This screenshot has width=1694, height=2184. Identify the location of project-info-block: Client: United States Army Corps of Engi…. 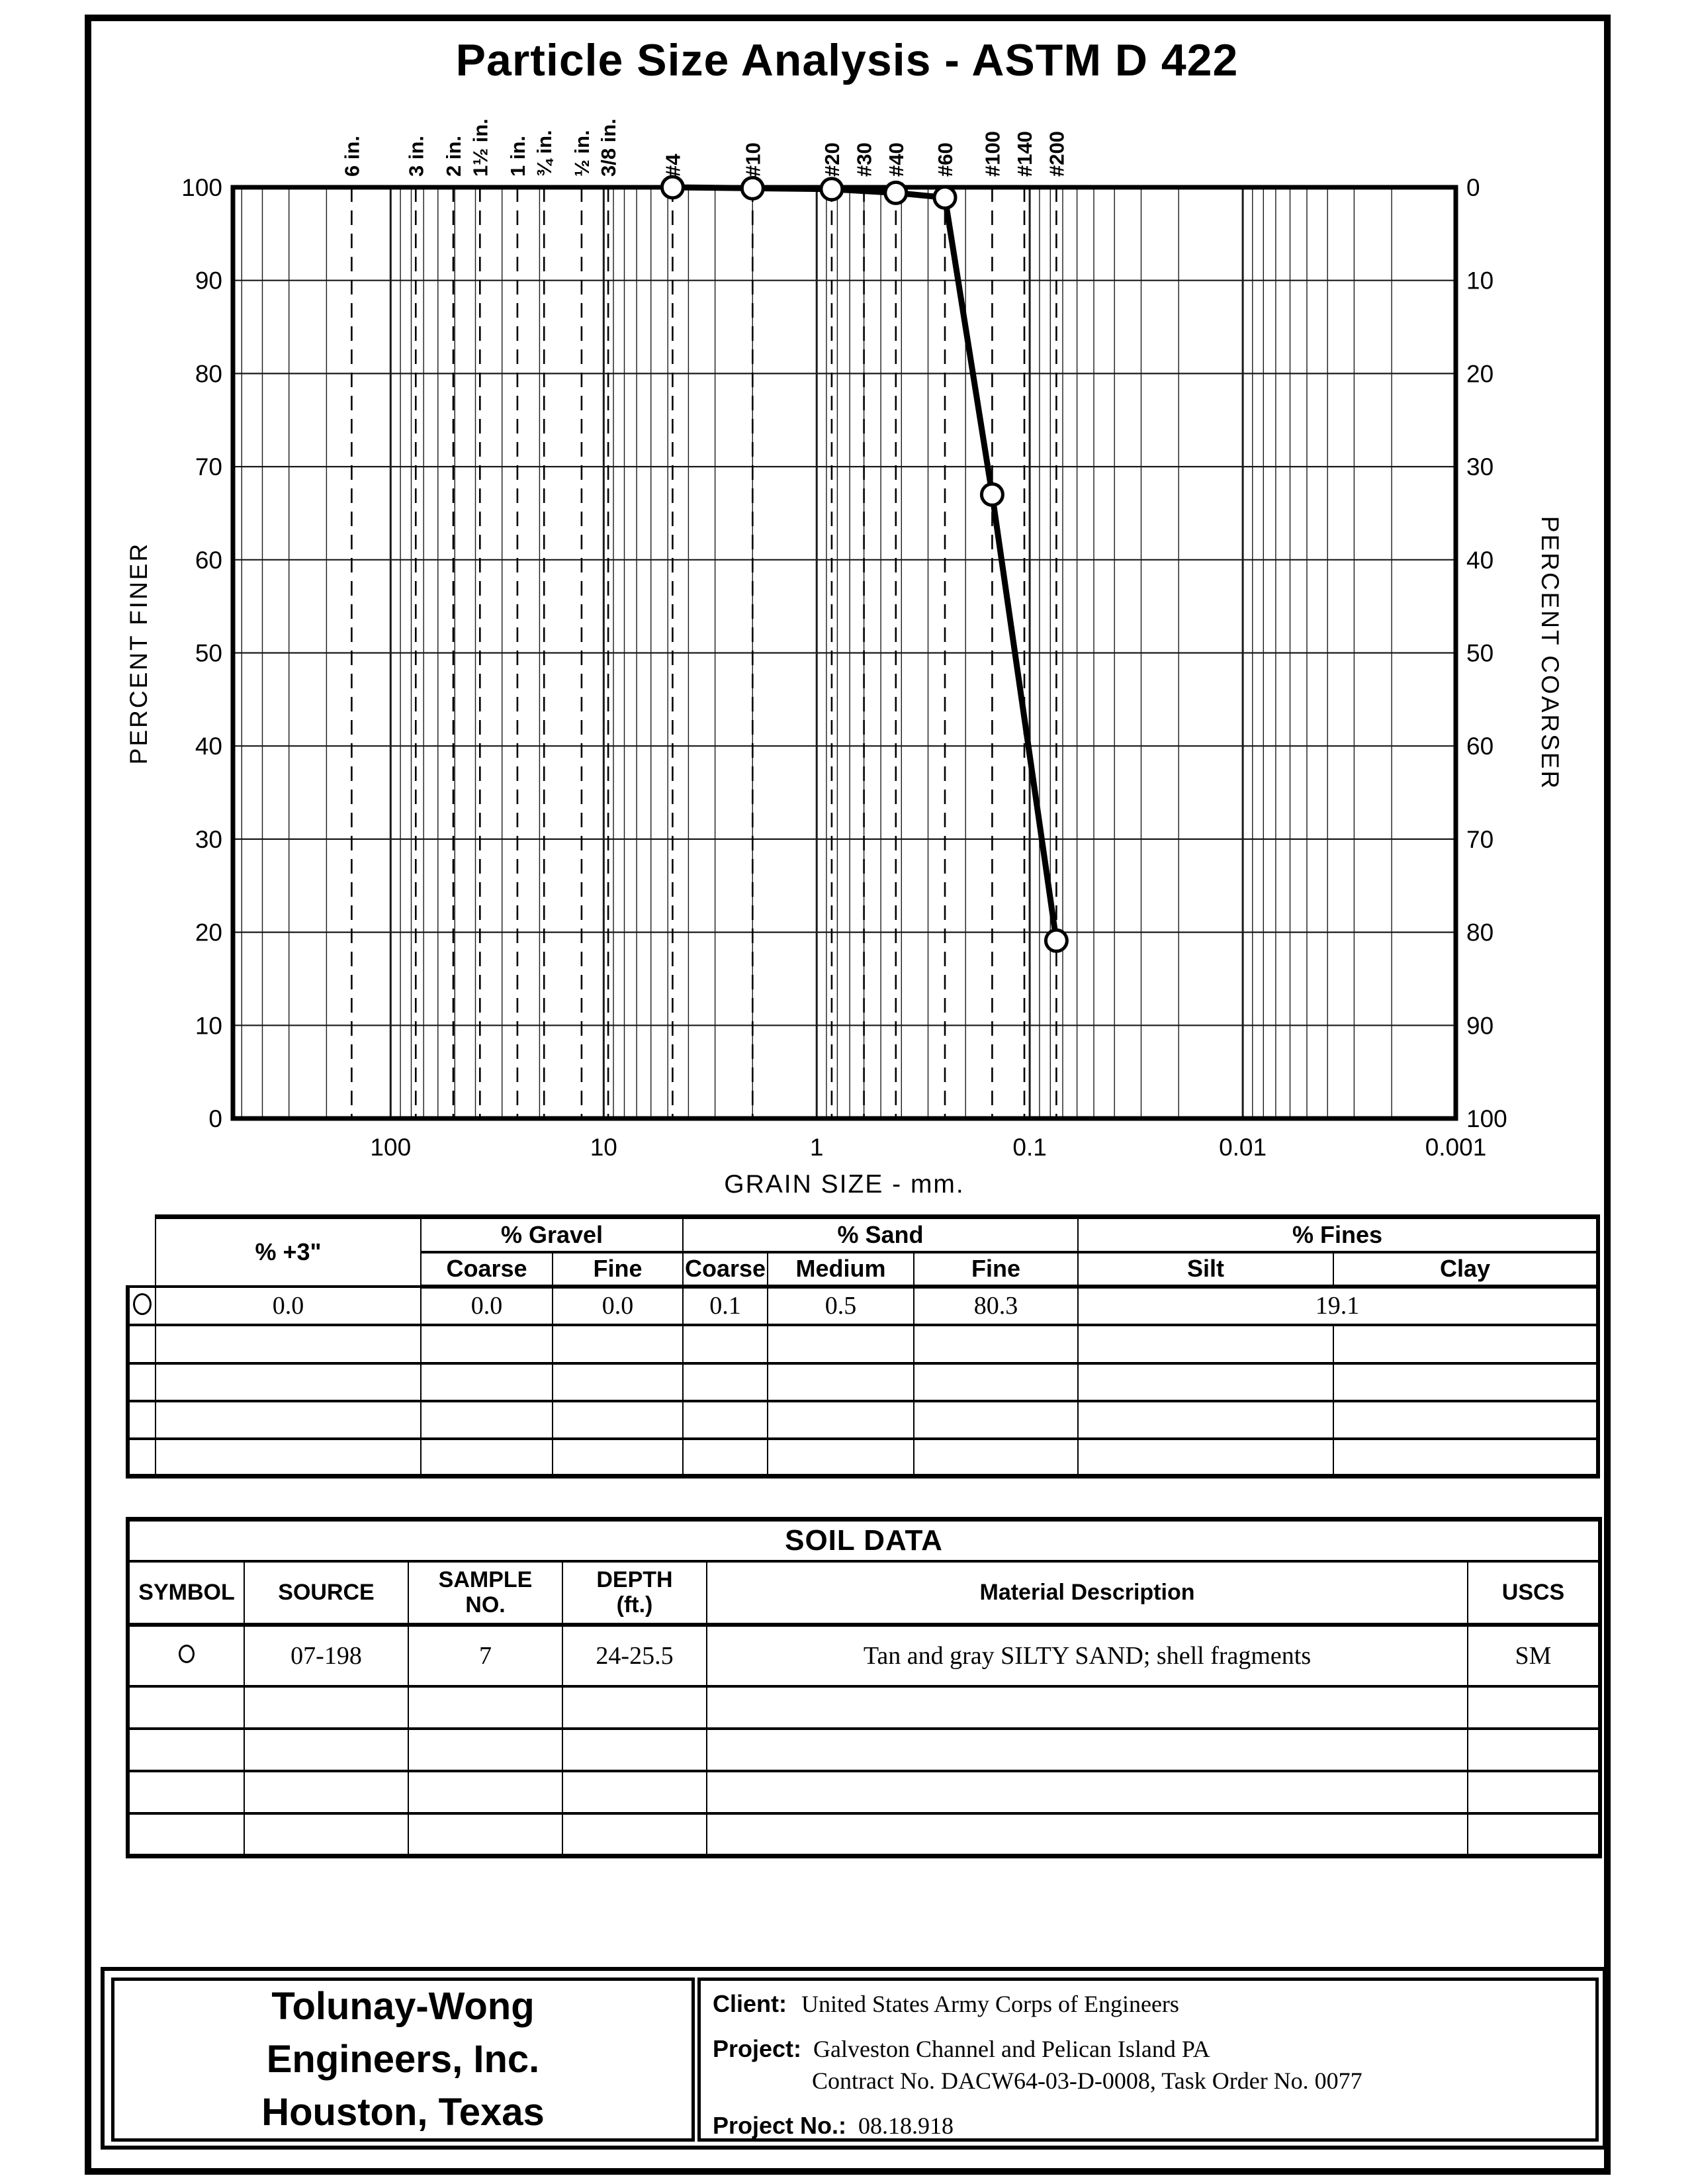
(1148, 2060).